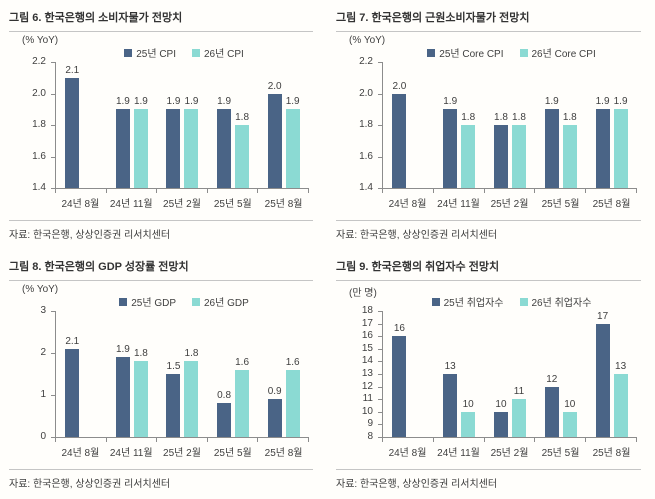 Image resolution: width=655 pixels, height=499 pixels. Describe the element at coordinates (370, 436) in the screenshot. I see `y-axis-tick-label: 8` at that location.